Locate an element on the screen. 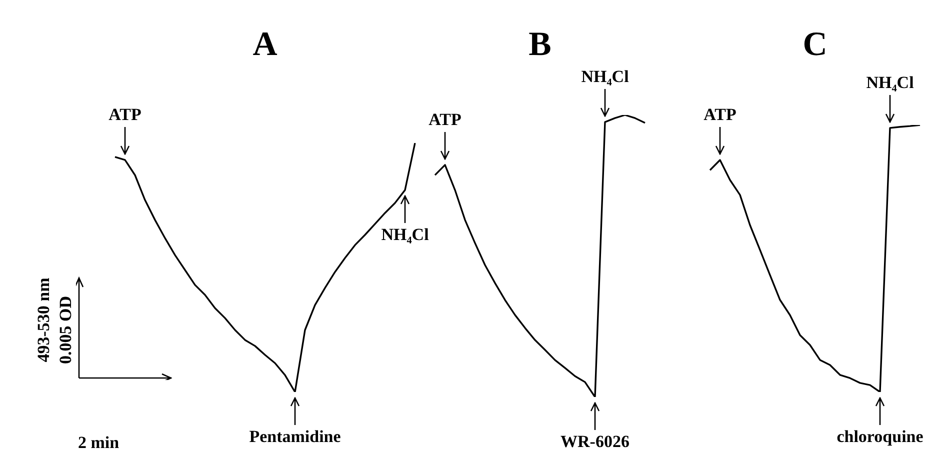  chart-title: B is located at coordinates (540, 45).